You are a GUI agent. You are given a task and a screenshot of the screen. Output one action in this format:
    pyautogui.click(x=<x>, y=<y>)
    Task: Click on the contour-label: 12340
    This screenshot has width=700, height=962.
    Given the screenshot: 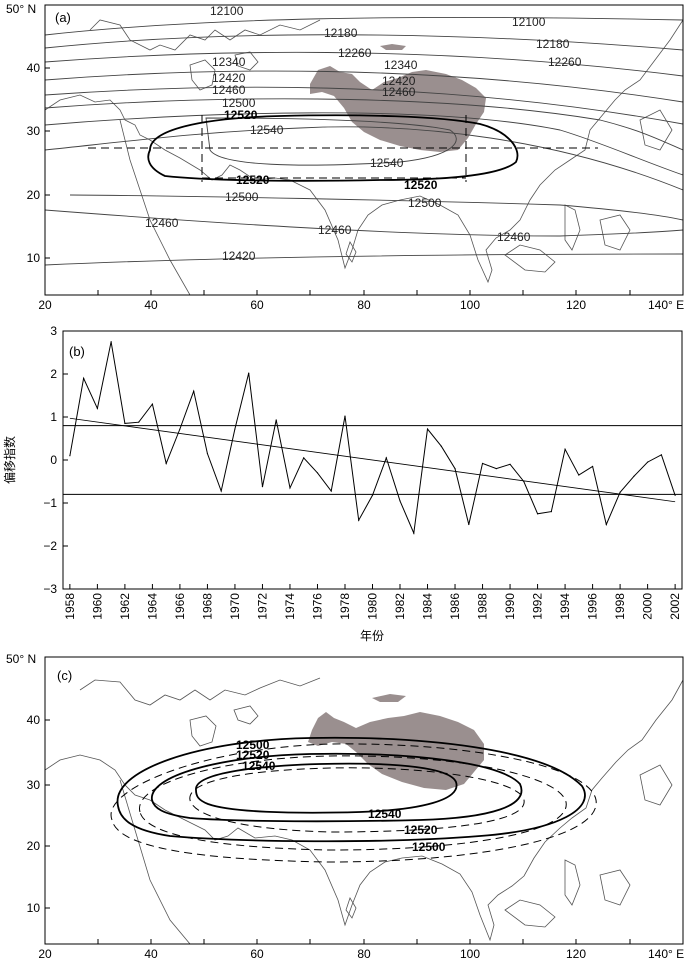 What is the action you would take?
    pyautogui.click(x=401, y=65)
    